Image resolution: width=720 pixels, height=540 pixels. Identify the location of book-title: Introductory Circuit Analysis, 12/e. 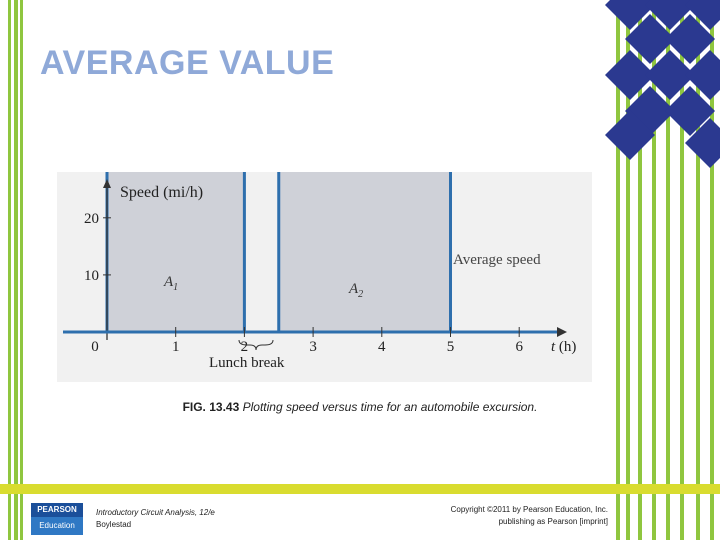
(155, 512).